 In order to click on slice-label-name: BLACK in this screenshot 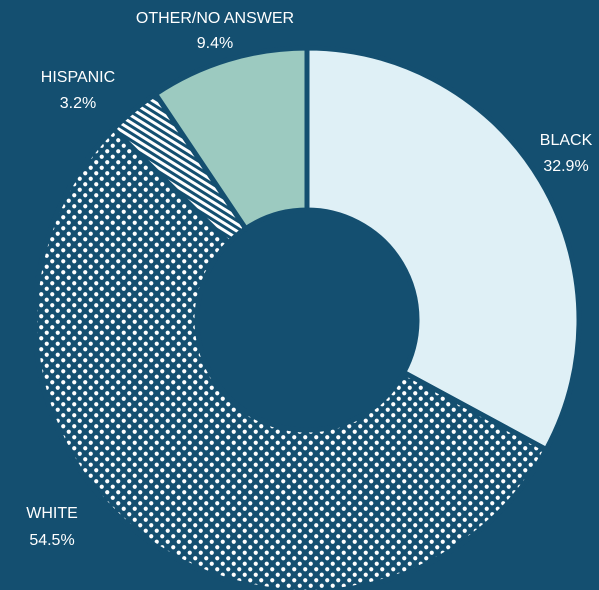, I will do `click(566, 140)`.